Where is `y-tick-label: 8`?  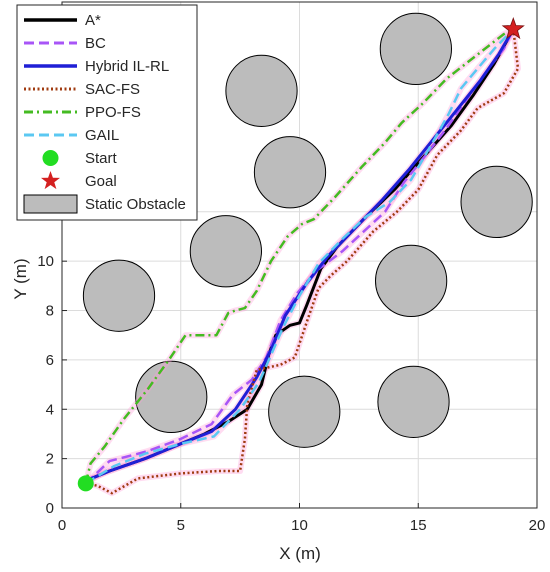
y-tick-label: 8 is located at coordinates (50, 311).